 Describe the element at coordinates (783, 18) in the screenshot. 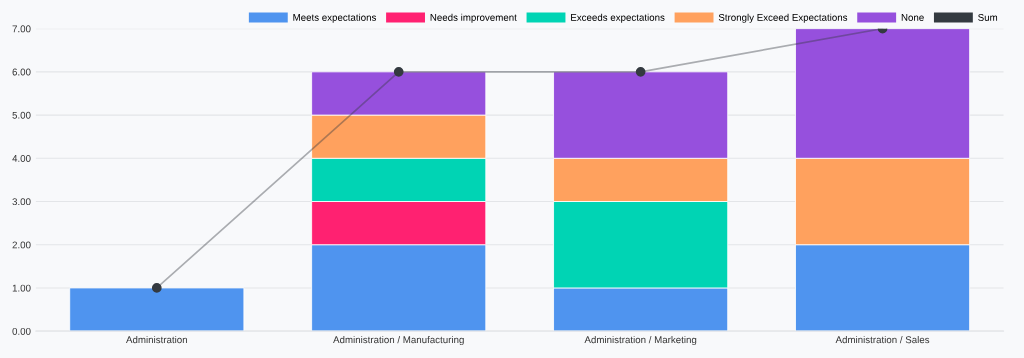

I see `legend-label: Strongly Exceed Expectations` at that location.